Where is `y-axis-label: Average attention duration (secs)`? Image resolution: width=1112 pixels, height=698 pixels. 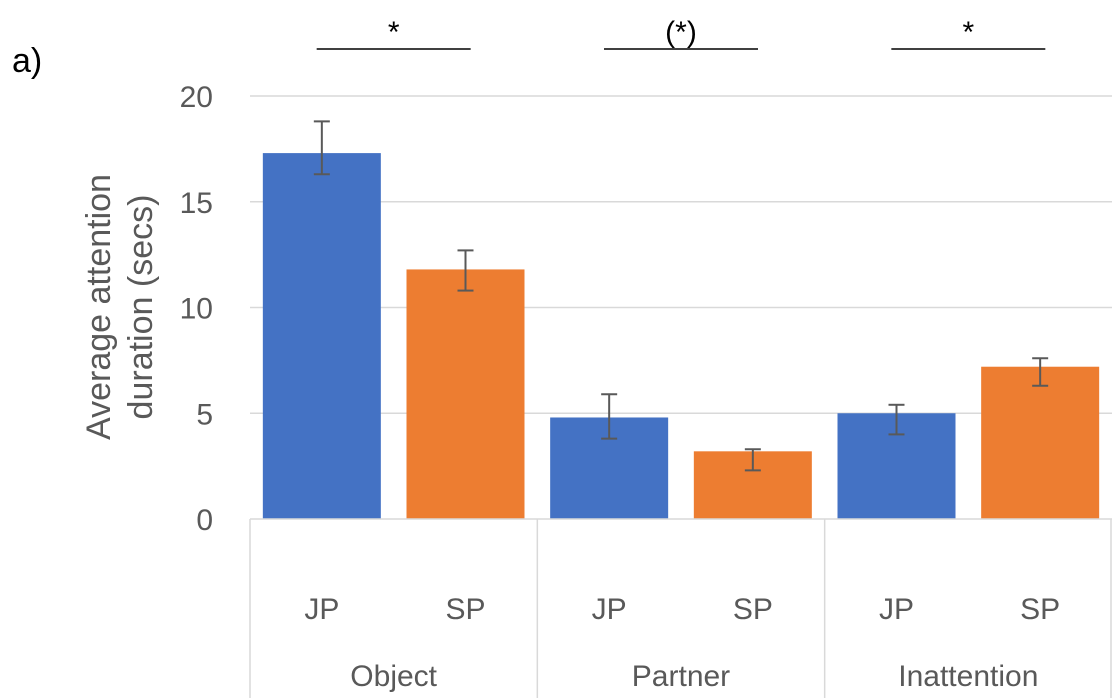 y-axis-label: Average attention duration (secs) is located at coordinates (120, 307).